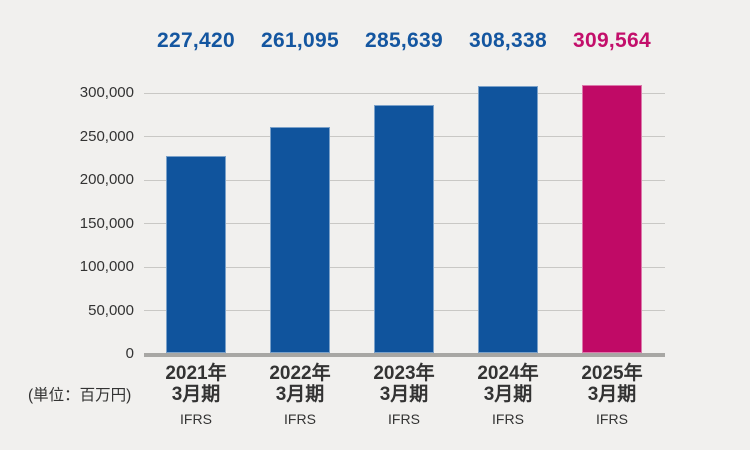  Describe the element at coordinates (612, 218) in the screenshot. I see `bar-2025` at that location.